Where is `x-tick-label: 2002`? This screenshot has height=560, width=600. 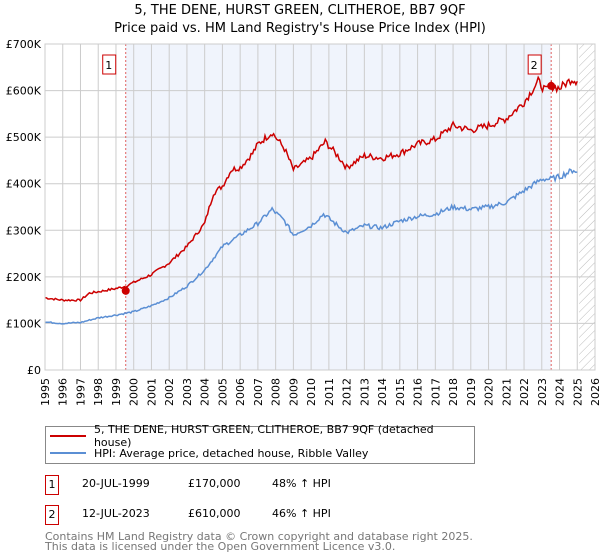 x-tick-label: 2002 is located at coordinates (169, 392).